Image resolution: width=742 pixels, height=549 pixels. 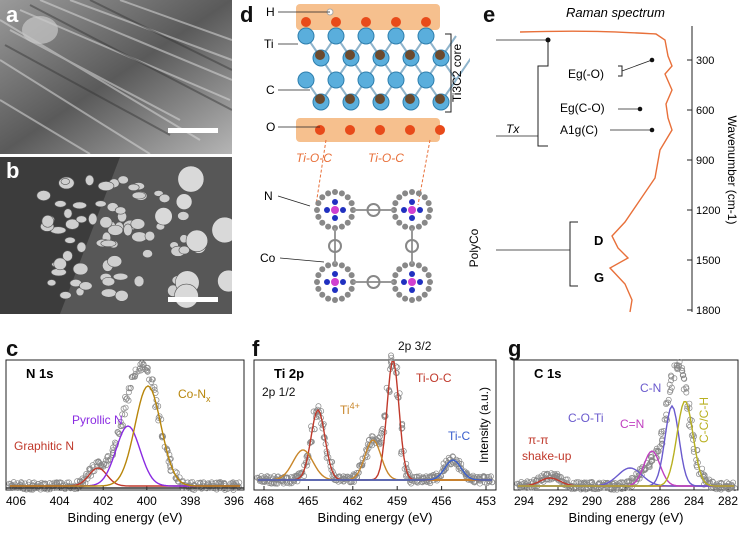 I want to click on xps-tick-label: 468, so click(x=264, y=501).